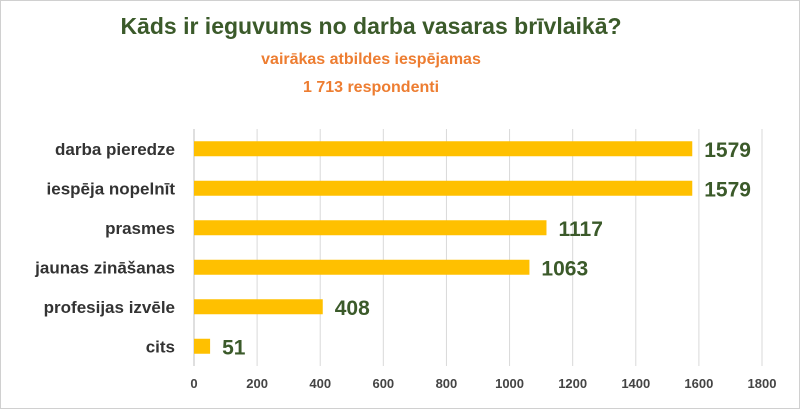  What do you see at coordinates (140, 228) in the screenshot?
I see `category-label-2: prasmes` at bounding box center [140, 228].